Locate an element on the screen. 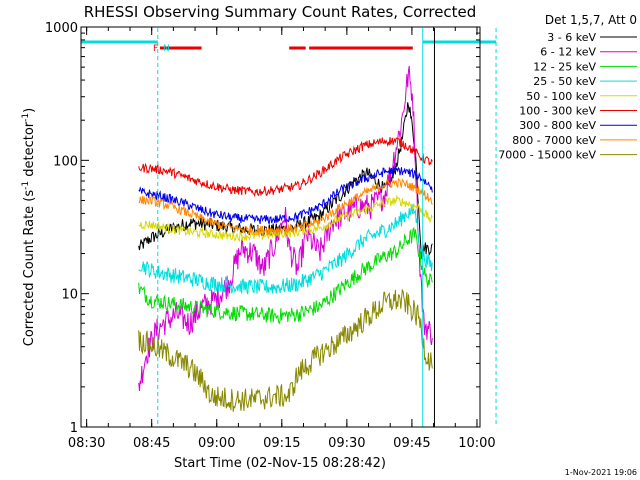 The height and width of the screenshot is (480, 640). x-tick-label-08-30: 08:30 is located at coordinates (86, 443).